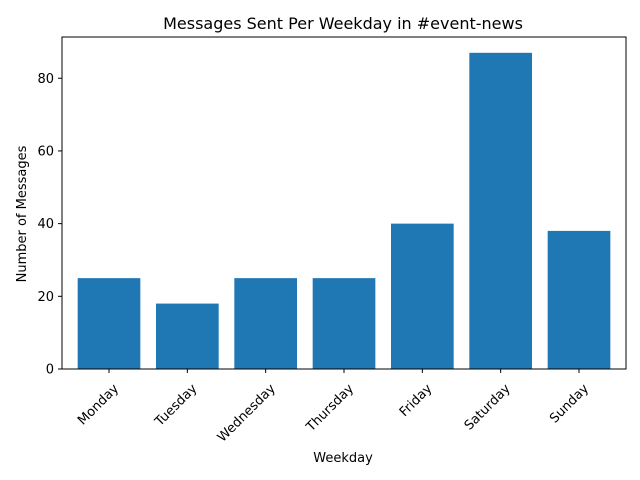 This screenshot has height=480, width=640. I want to click on y-axis: 0 20 40 60 80, so click(49, 225).